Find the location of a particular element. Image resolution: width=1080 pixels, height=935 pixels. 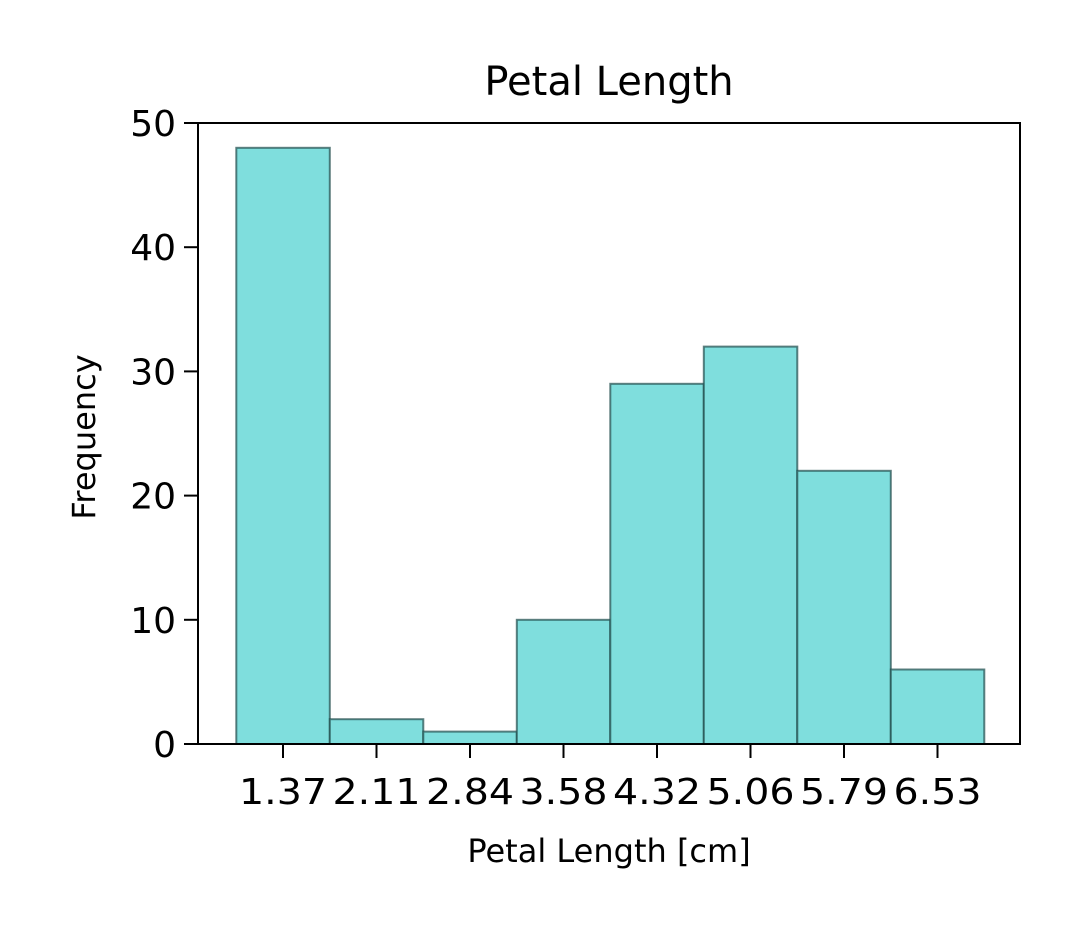

bar-3.58 is located at coordinates (563, 681).